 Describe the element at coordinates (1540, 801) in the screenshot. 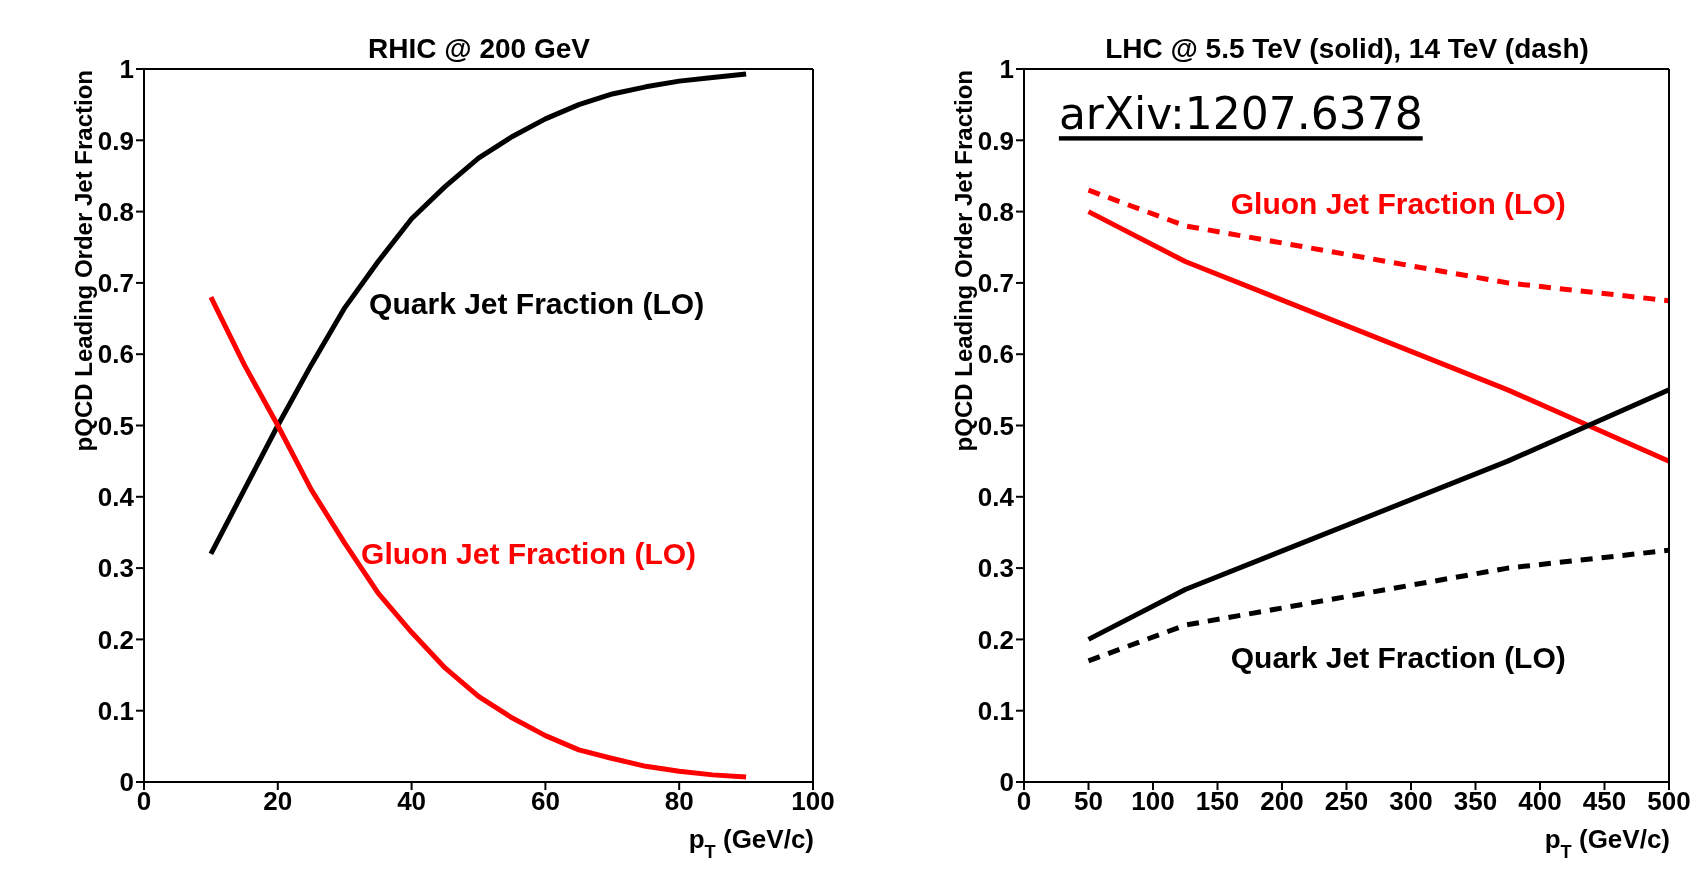

I see `x-tick-label: 400` at that location.